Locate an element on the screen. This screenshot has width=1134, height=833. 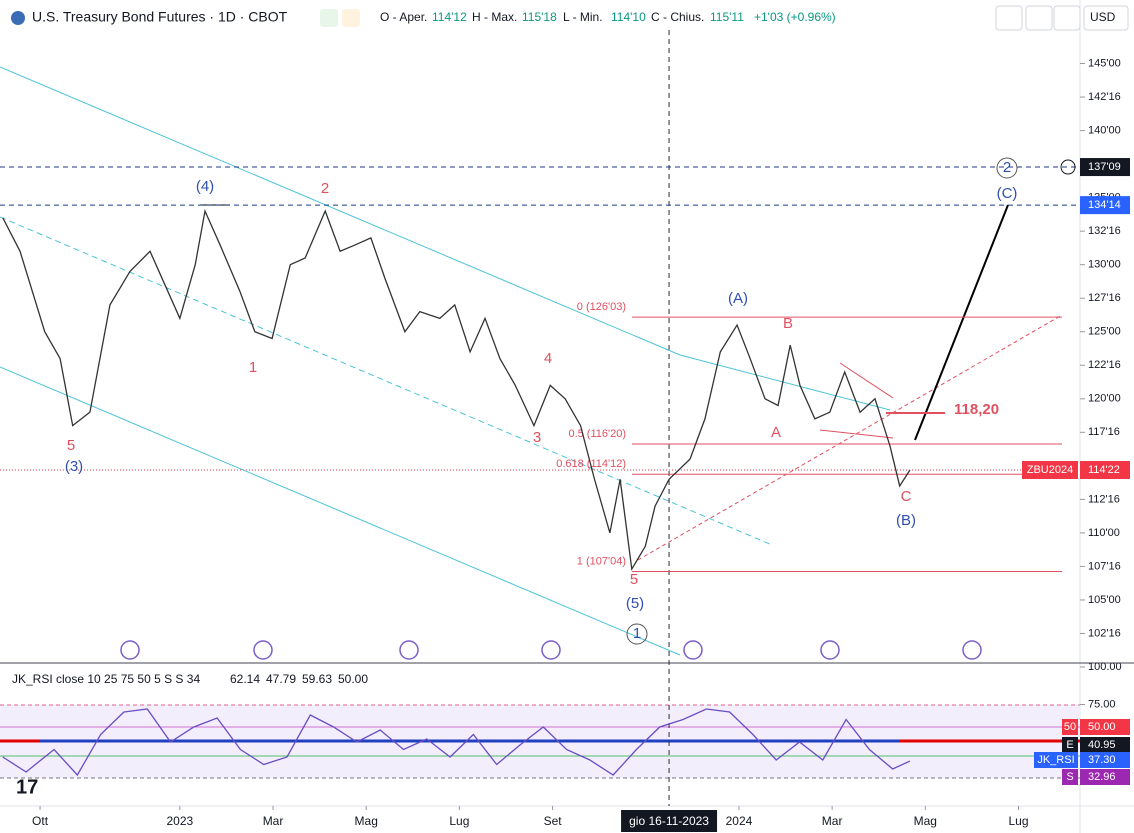
x-tick-label: Set is located at coordinates (553, 821).